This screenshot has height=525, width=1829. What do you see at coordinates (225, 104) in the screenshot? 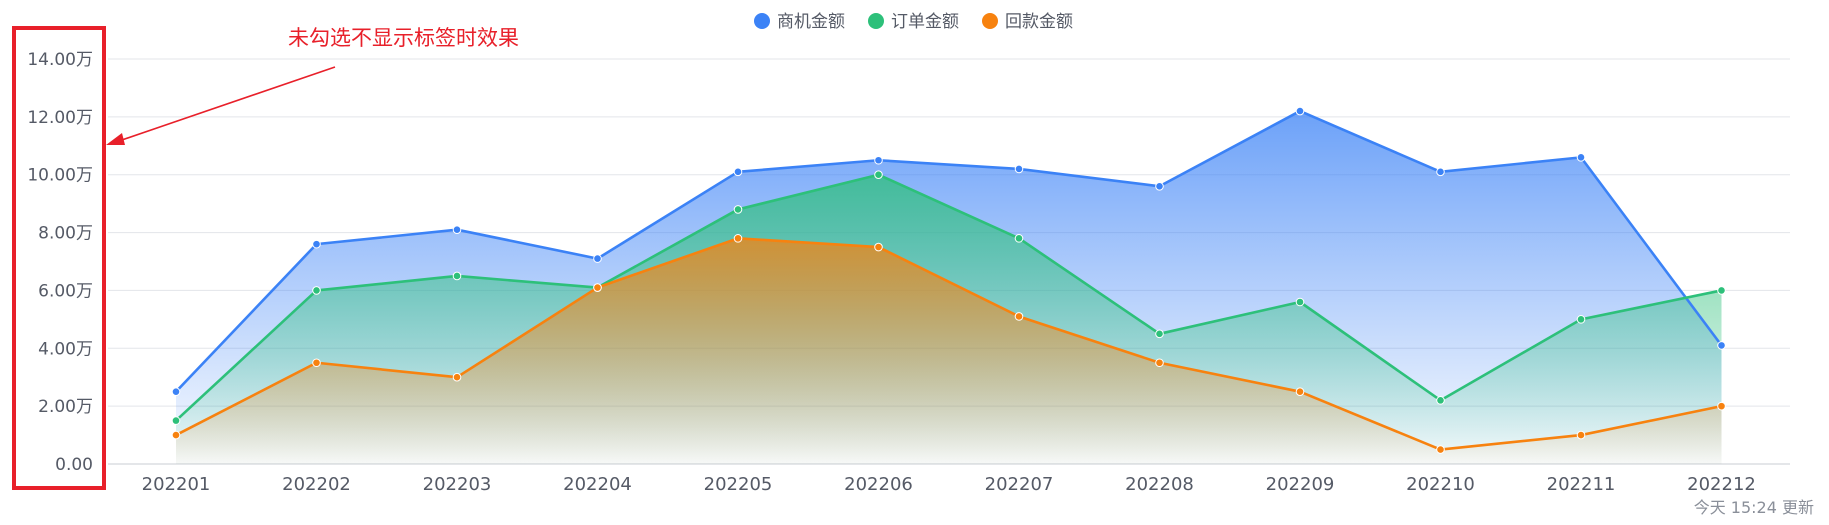
I see `annotation-arrow-line` at bounding box center [225, 104].